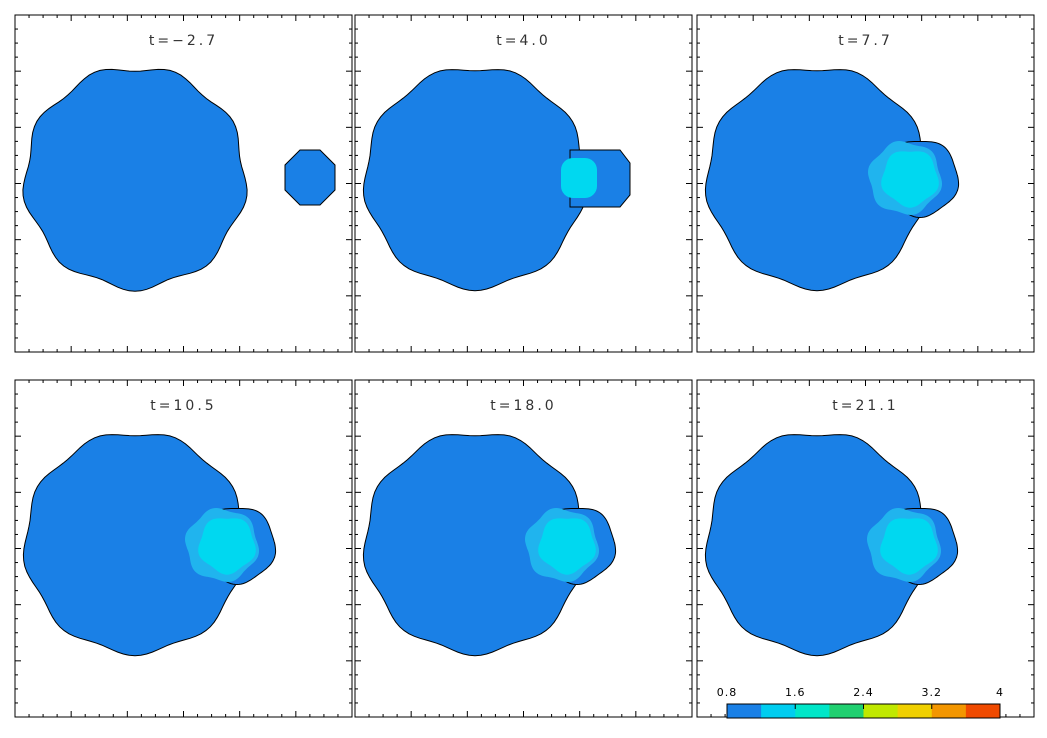  What do you see at coordinates (932, 692) in the screenshot?
I see `colorbar-label: 3.2` at bounding box center [932, 692].